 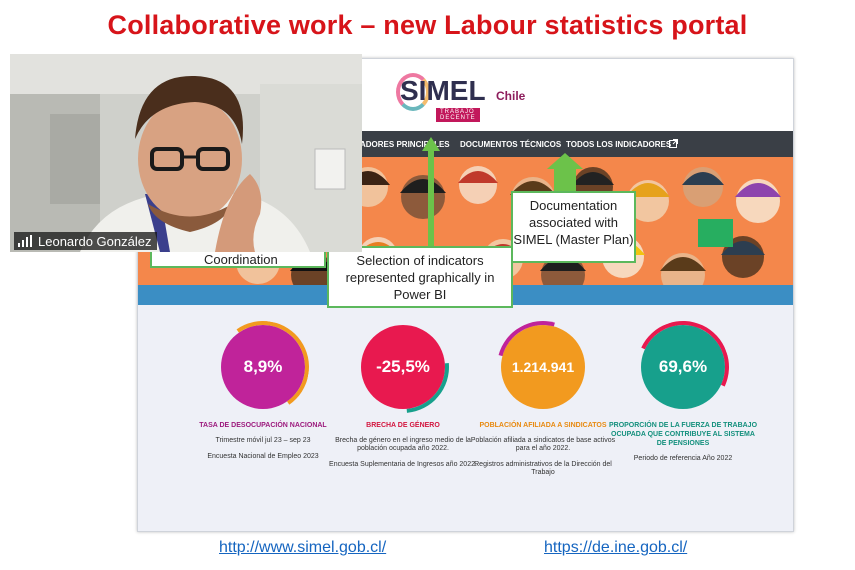 I want to click on webcam-person-image, so click(x=186, y=153).